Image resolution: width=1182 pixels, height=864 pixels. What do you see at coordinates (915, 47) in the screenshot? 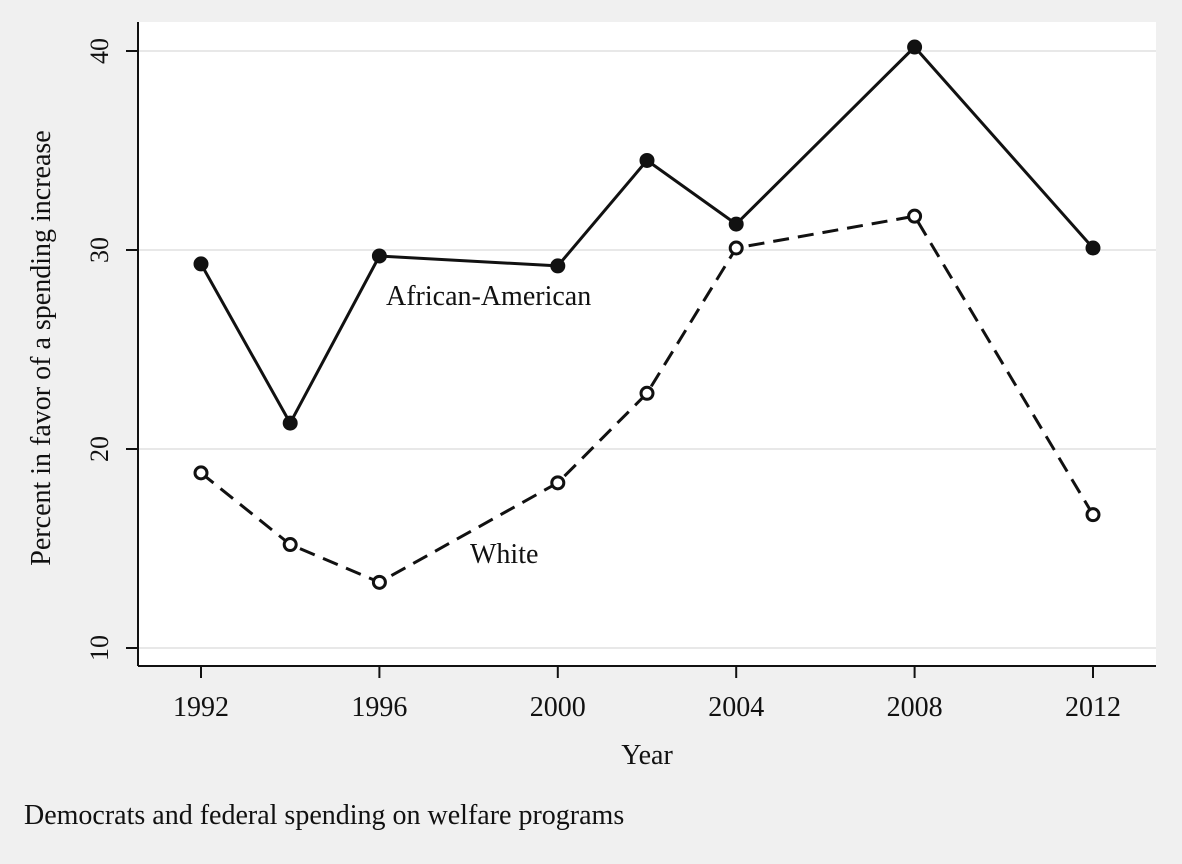
I see `data-point-african-american-2008` at bounding box center [915, 47].